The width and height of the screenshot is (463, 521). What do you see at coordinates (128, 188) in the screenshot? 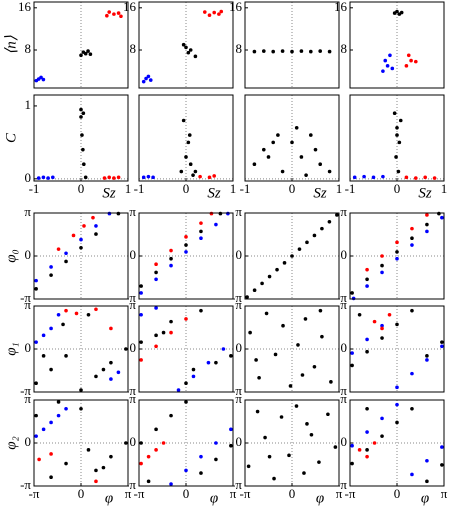
I see `x-tick-label: 1` at bounding box center [128, 188].